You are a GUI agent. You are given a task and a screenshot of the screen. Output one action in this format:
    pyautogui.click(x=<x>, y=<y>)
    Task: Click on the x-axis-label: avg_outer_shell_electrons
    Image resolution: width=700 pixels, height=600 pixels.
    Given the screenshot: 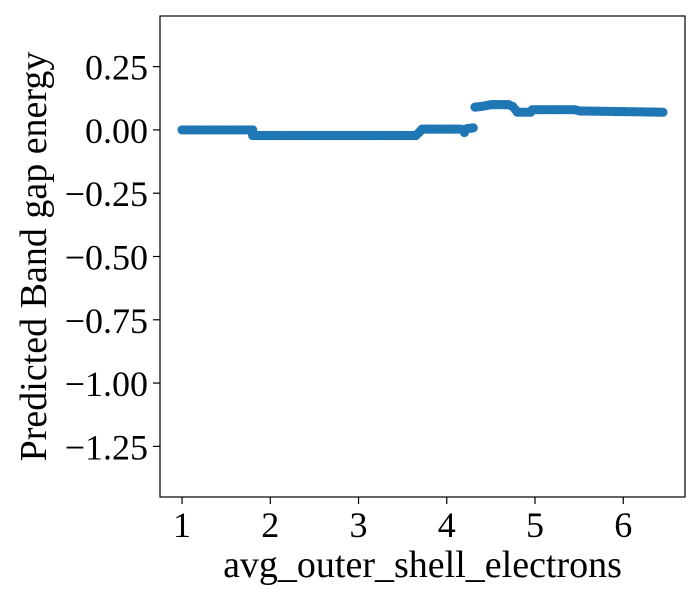 What is the action you would take?
    pyautogui.click(x=422, y=565)
    